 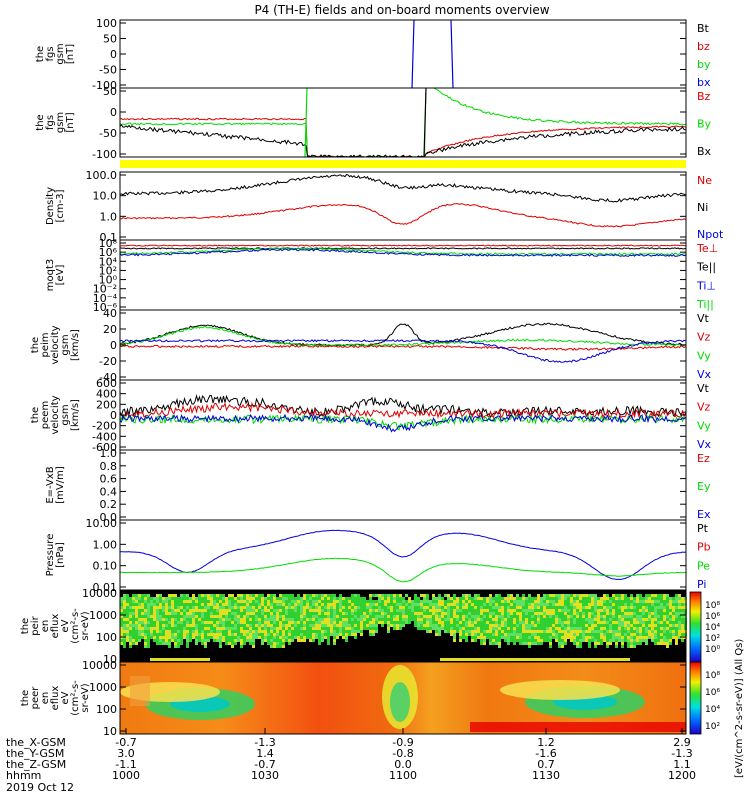 What do you see at coordinates (712, 650) in the screenshot?
I see `colorbar-tick: 10⁰` at bounding box center [712, 650].